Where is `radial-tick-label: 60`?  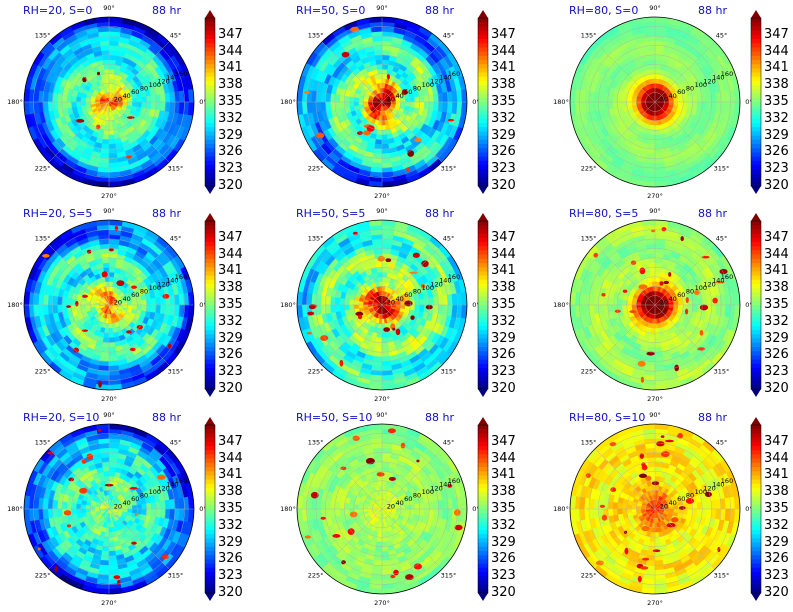
radial-tick-label: 60 is located at coordinates (408, 92).